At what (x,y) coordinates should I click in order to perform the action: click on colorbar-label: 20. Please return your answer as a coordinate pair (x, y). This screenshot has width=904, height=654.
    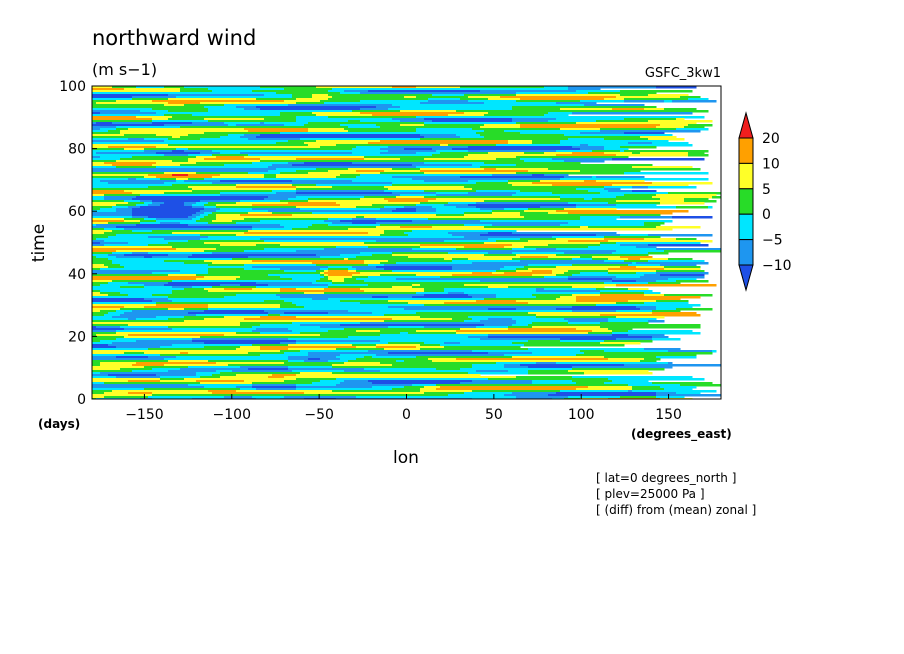
    Looking at the image, I should click on (771, 139).